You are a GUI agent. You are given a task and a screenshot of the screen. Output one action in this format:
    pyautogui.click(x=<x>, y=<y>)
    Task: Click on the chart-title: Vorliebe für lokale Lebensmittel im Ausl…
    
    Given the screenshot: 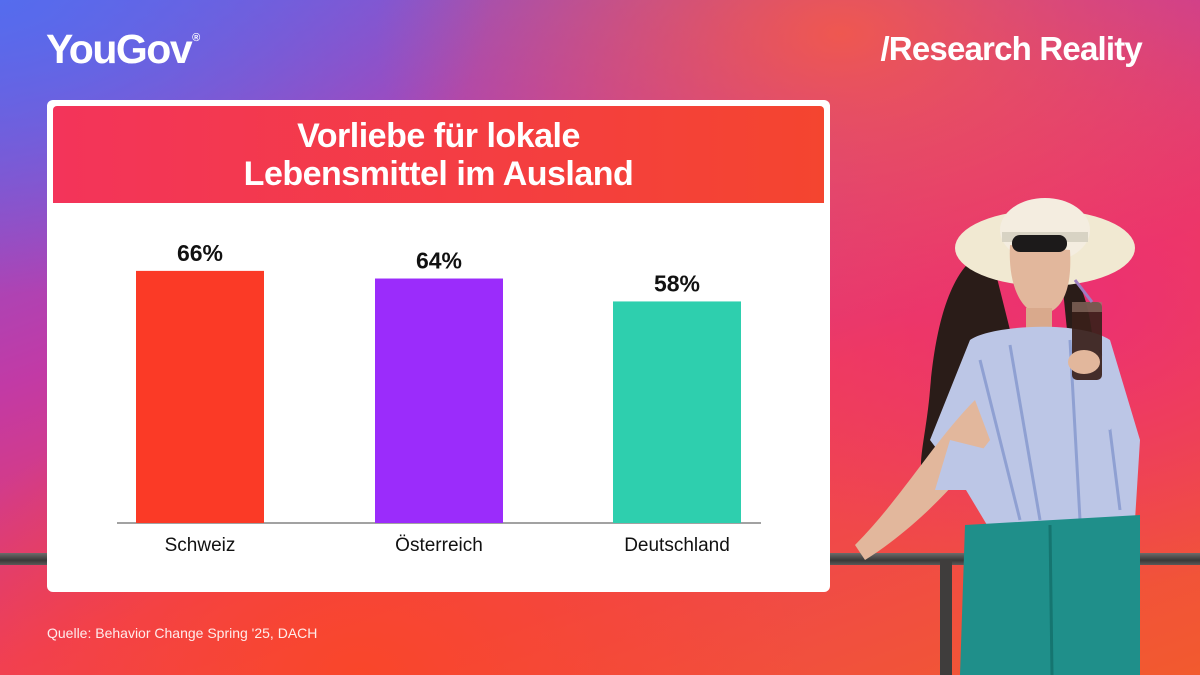 What is the action you would take?
    pyautogui.click(x=438, y=154)
    